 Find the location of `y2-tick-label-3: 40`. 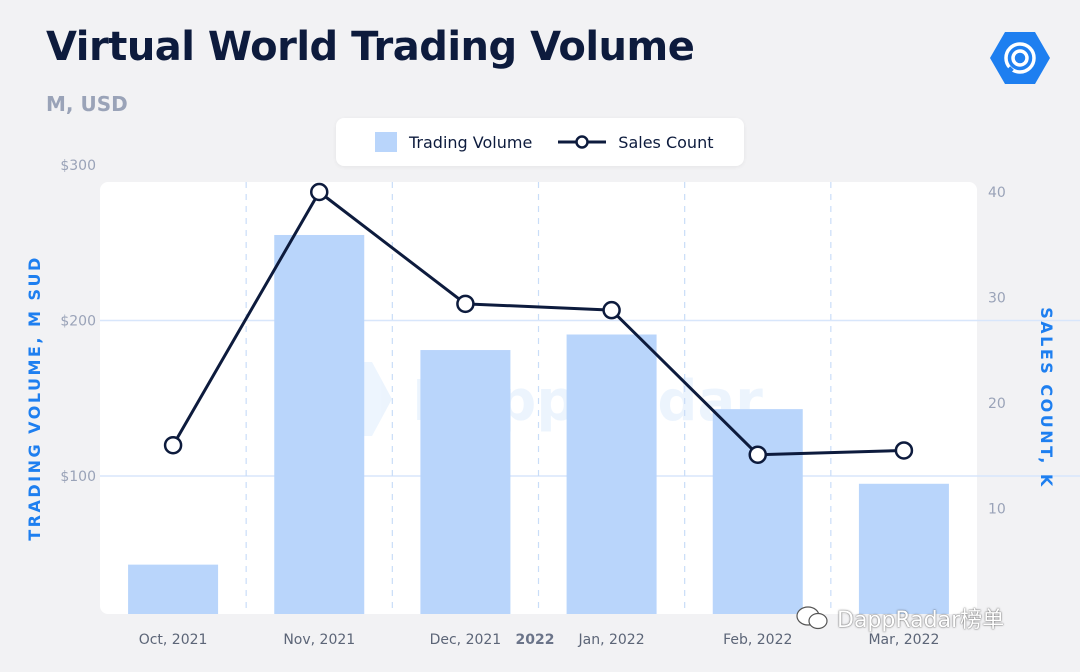

y2-tick-label-3: 40 is located at coordinates (997, 193).